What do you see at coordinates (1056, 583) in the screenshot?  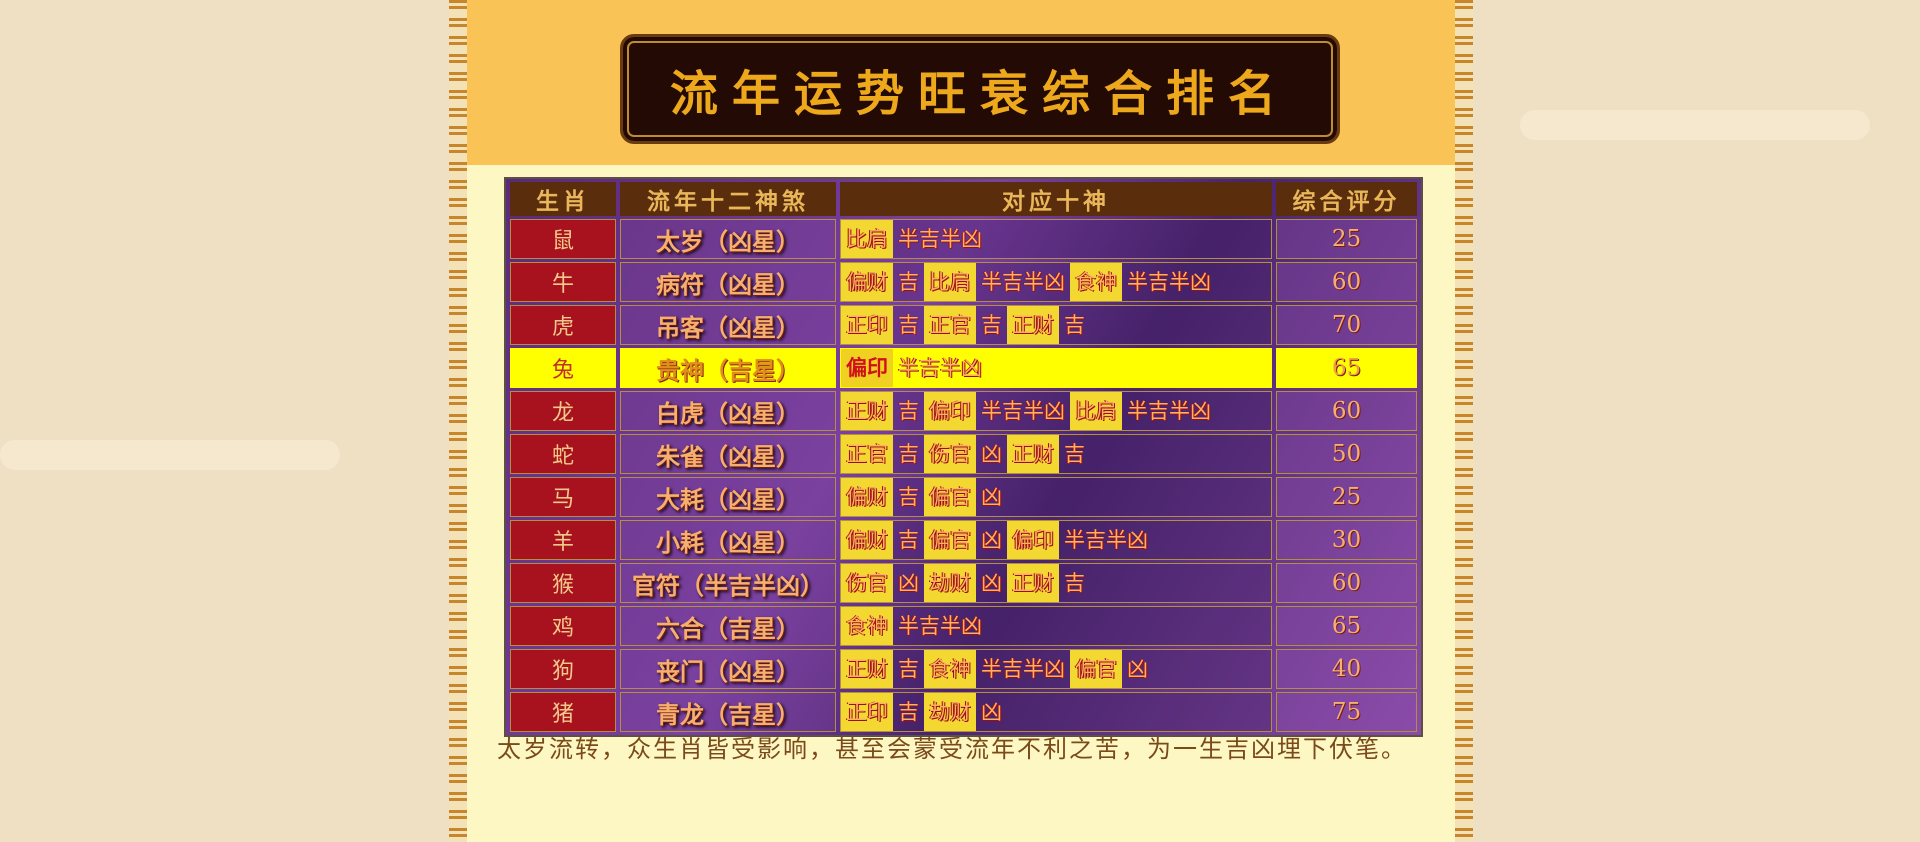 I see `gods-cell: 伤官凶劫财凶正财吉` at bounding box center [1056, 583].